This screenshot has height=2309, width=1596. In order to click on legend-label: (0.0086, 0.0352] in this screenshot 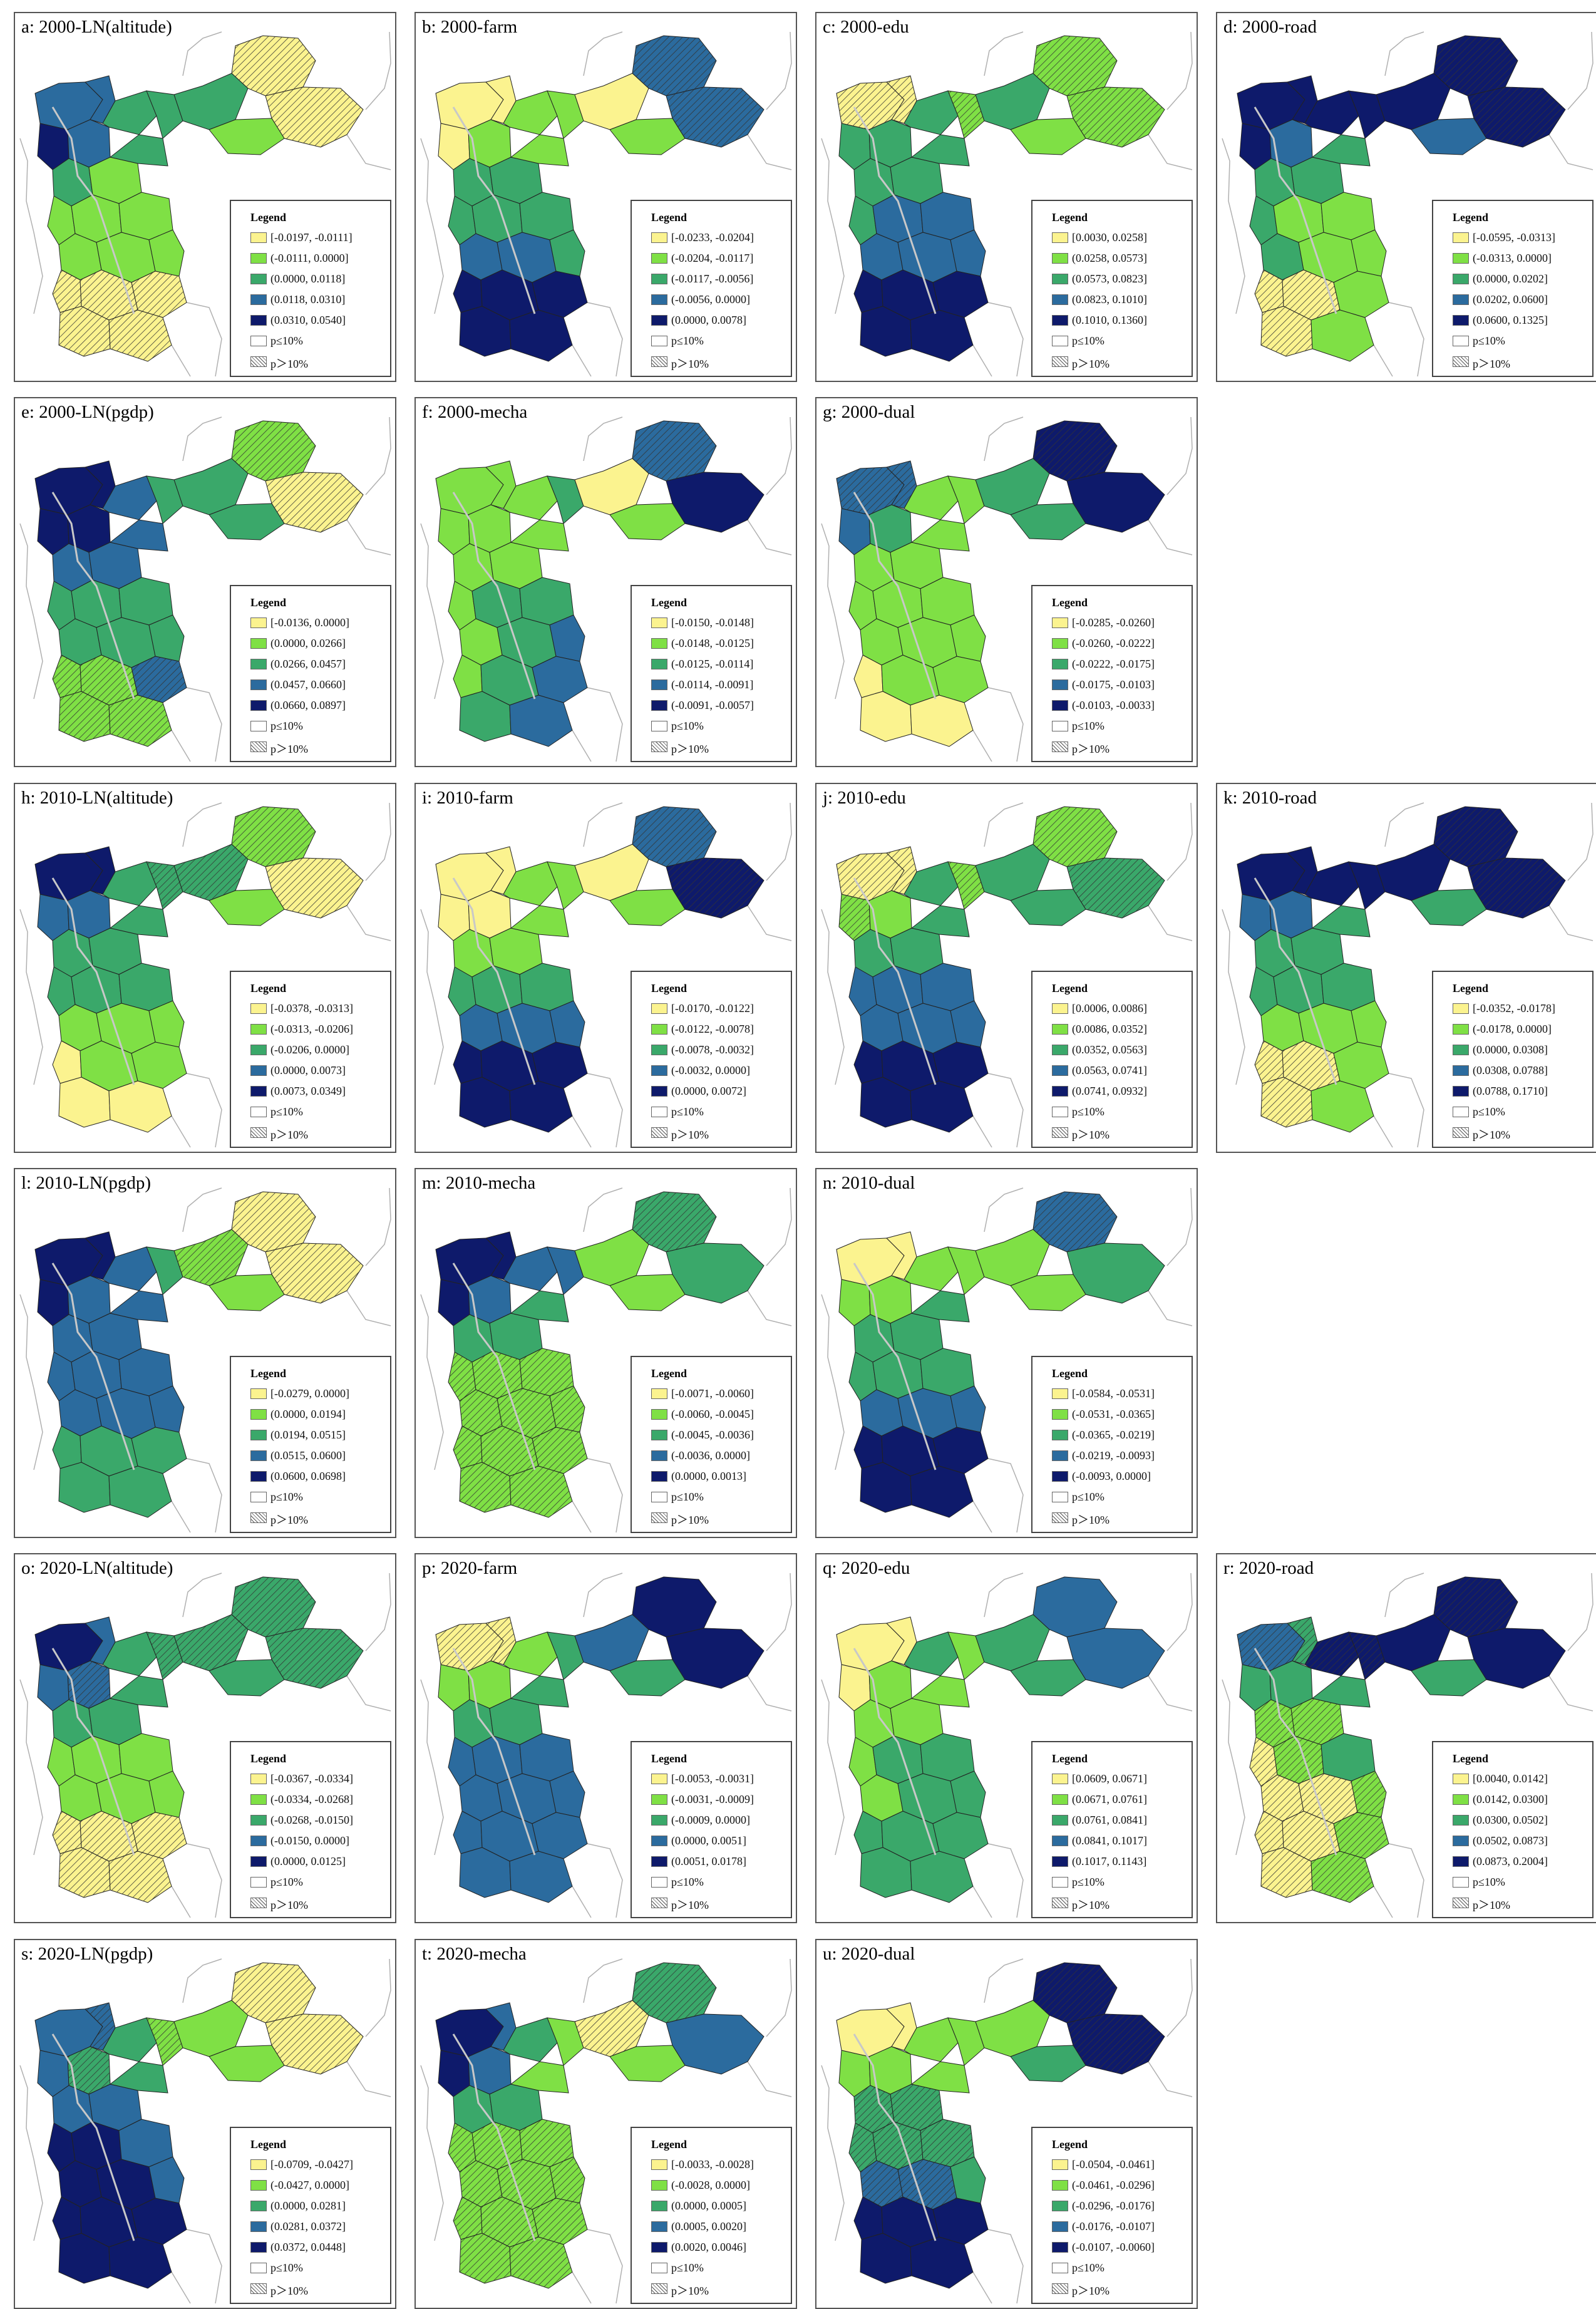, I will do `click(1109, 1029)`.